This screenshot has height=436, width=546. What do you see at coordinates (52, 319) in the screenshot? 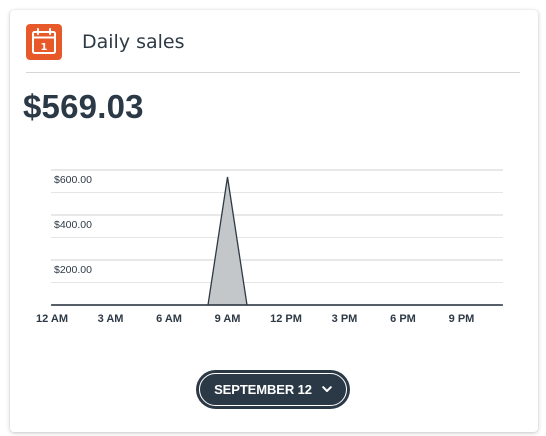
I see `x-tick-label: 12 AM` at bounding box center [52, 319].